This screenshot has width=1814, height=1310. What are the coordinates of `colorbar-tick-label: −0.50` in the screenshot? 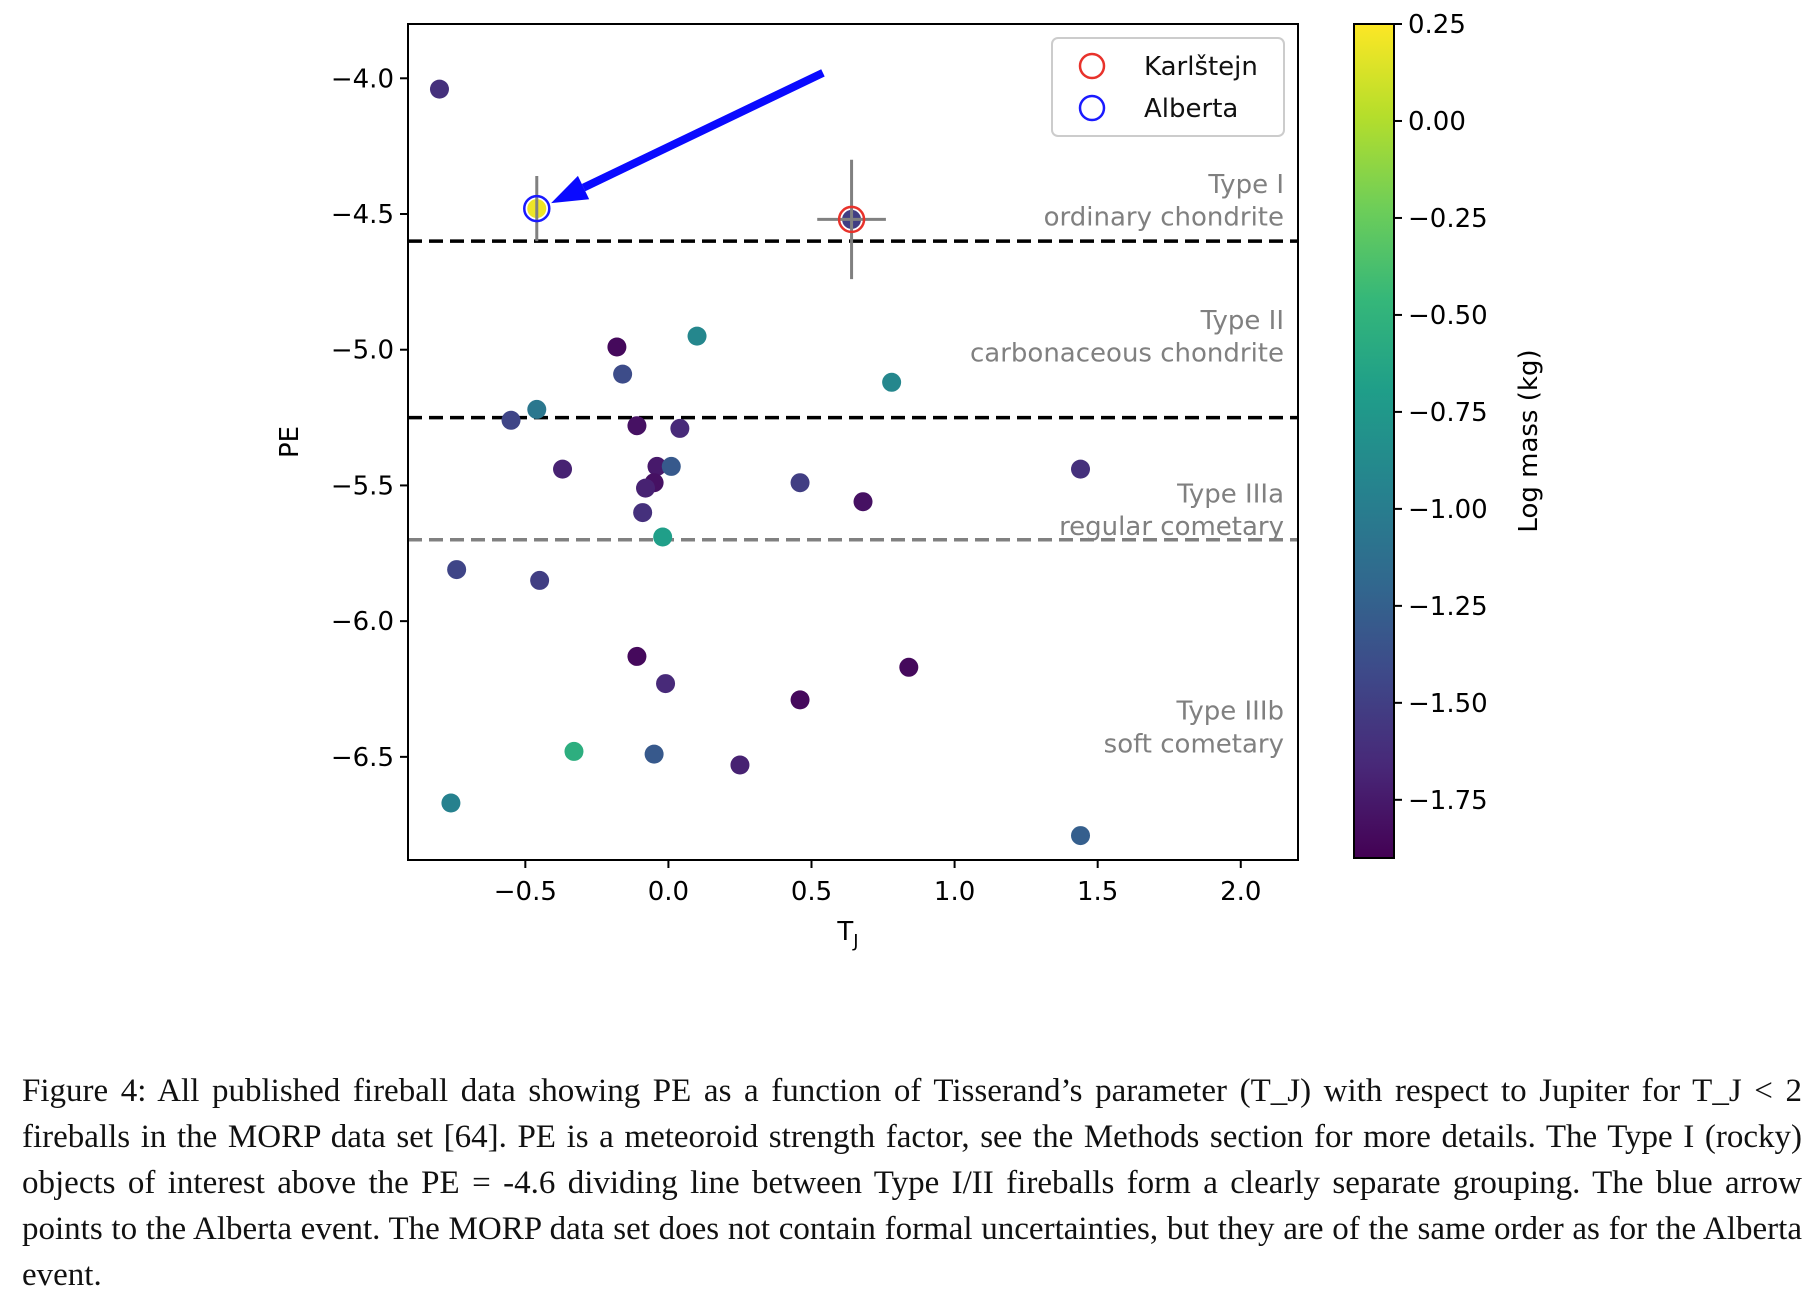 It's located at (1448, 316).